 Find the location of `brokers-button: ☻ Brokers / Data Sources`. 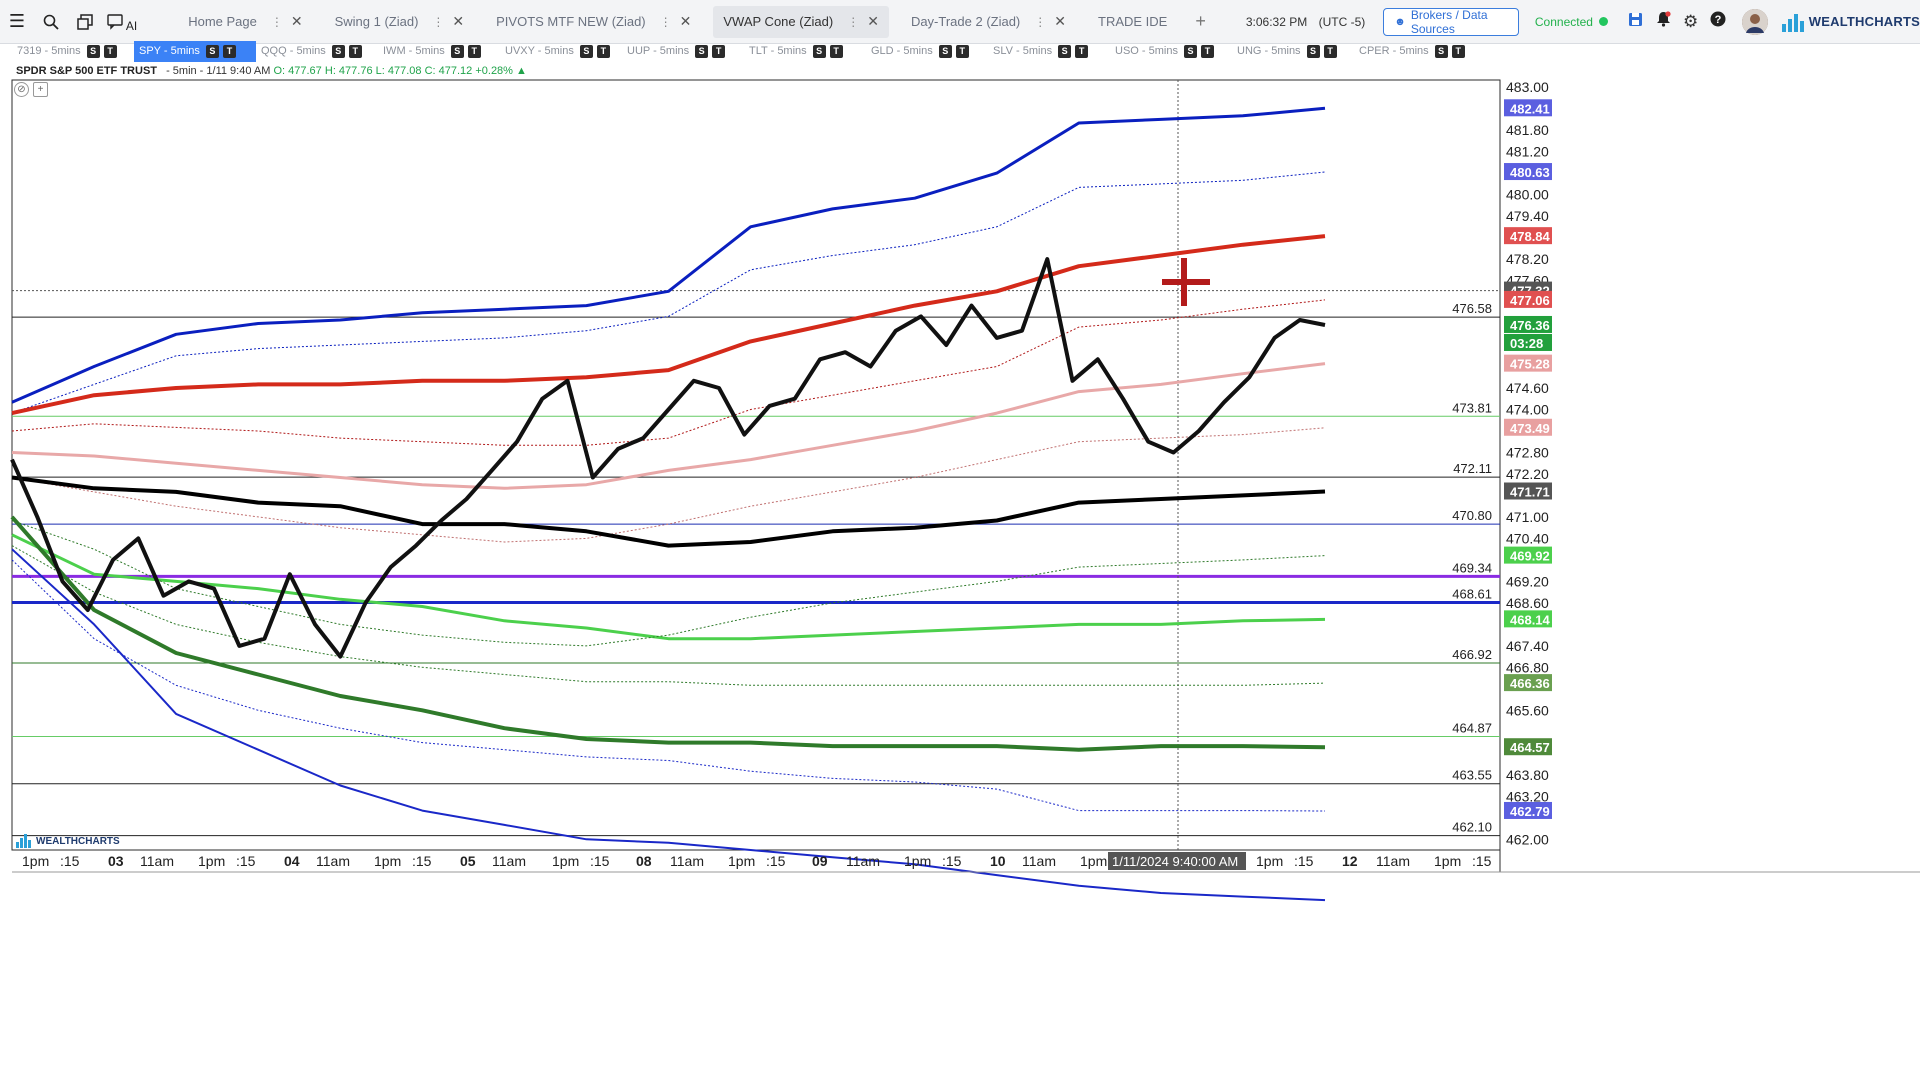

brokers-button: ☻ Brokers / Data Sources is located at coordinates (1451, 21).